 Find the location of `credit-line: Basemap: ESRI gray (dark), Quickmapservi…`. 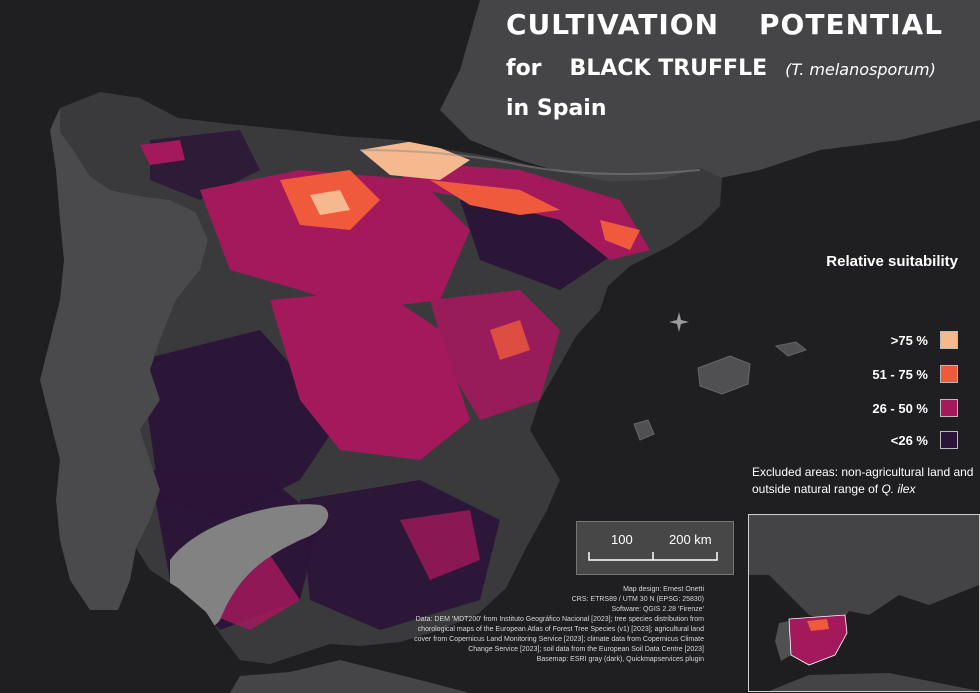

credit-line: Basemap: ESRI gray (dark), Quickmapservi… is located at coordinates (620, 659).